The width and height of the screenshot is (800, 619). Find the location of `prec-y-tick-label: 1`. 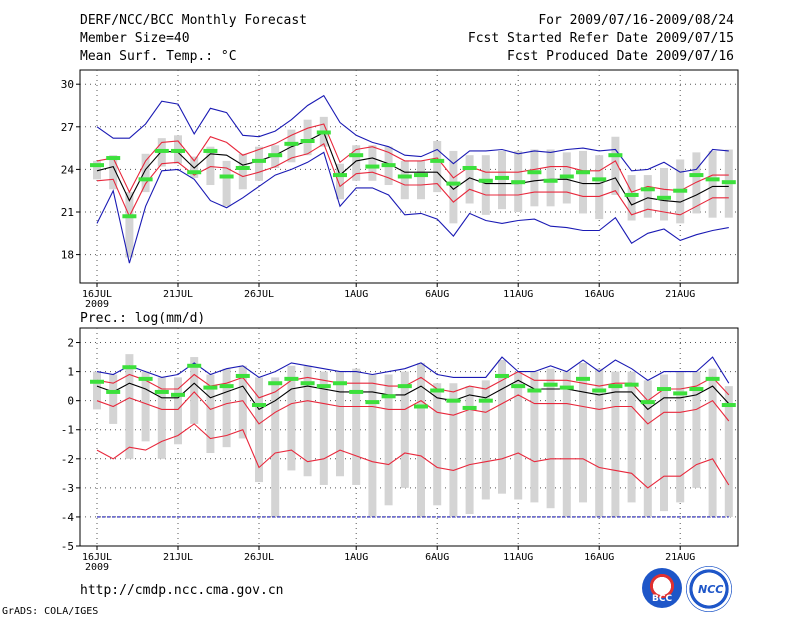

prec-y-tick-label: 1 is located at coordinates (70, 372).